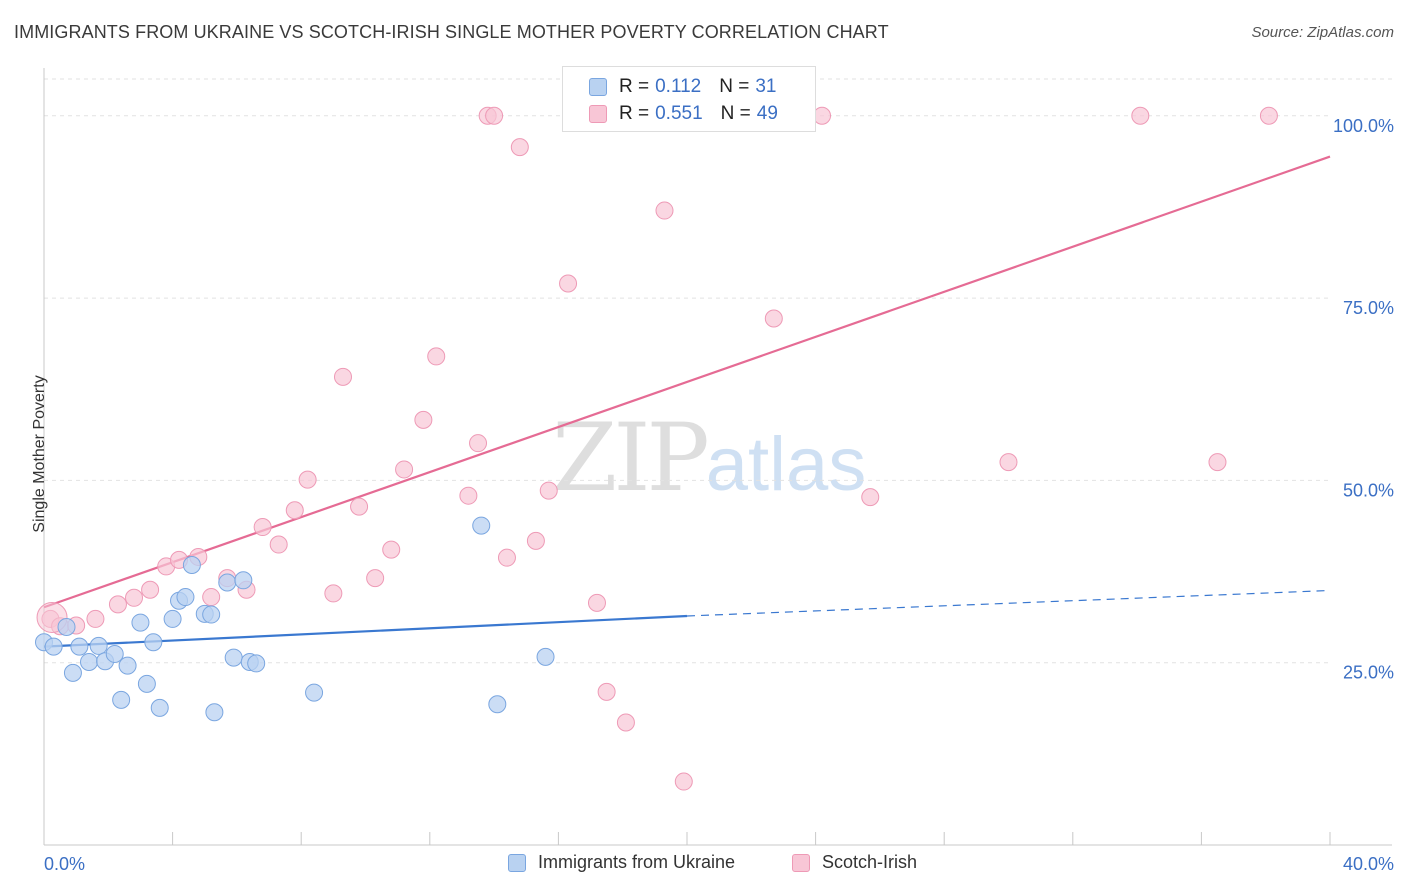  I want to click on legend-r-value: 0.112, so click(678, 86).